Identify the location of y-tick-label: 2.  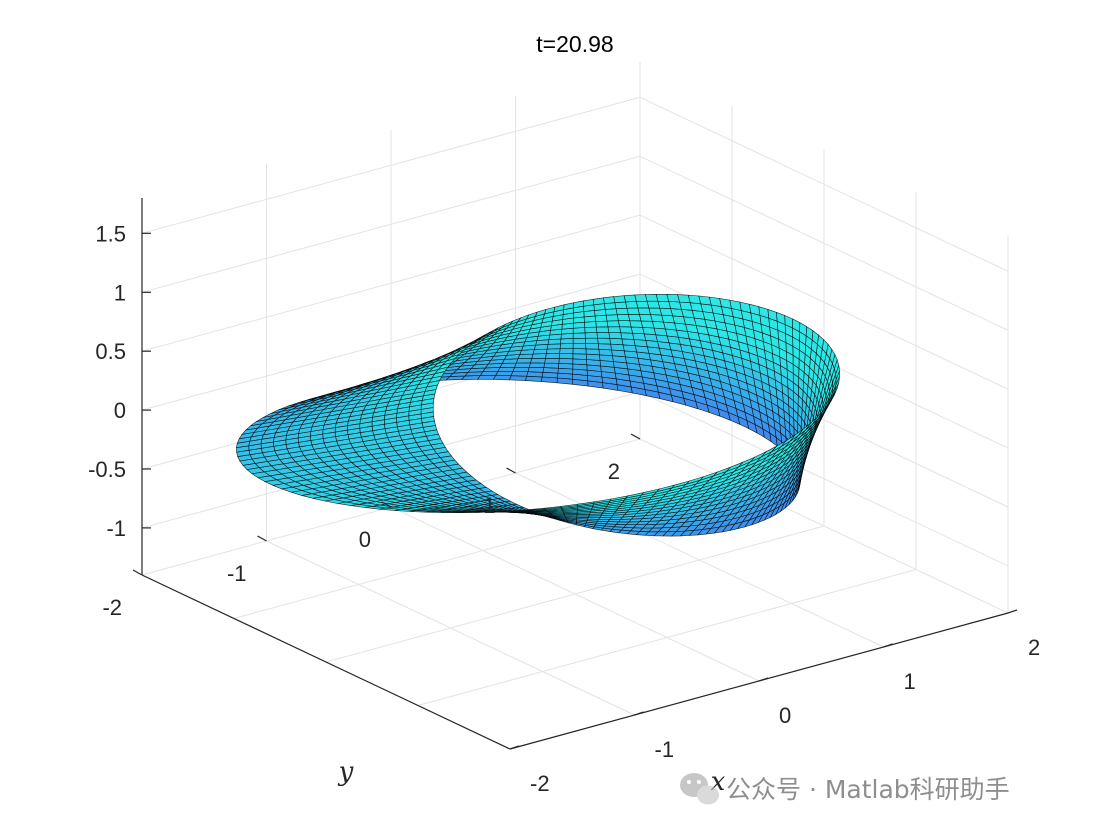
(614, 471).